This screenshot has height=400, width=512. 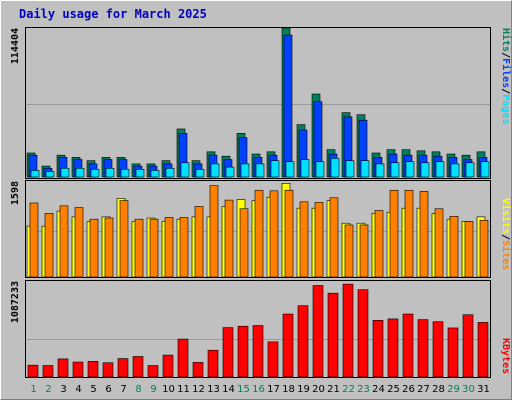 I want to click on day-label-9: 9, so click(x=153, y=389).